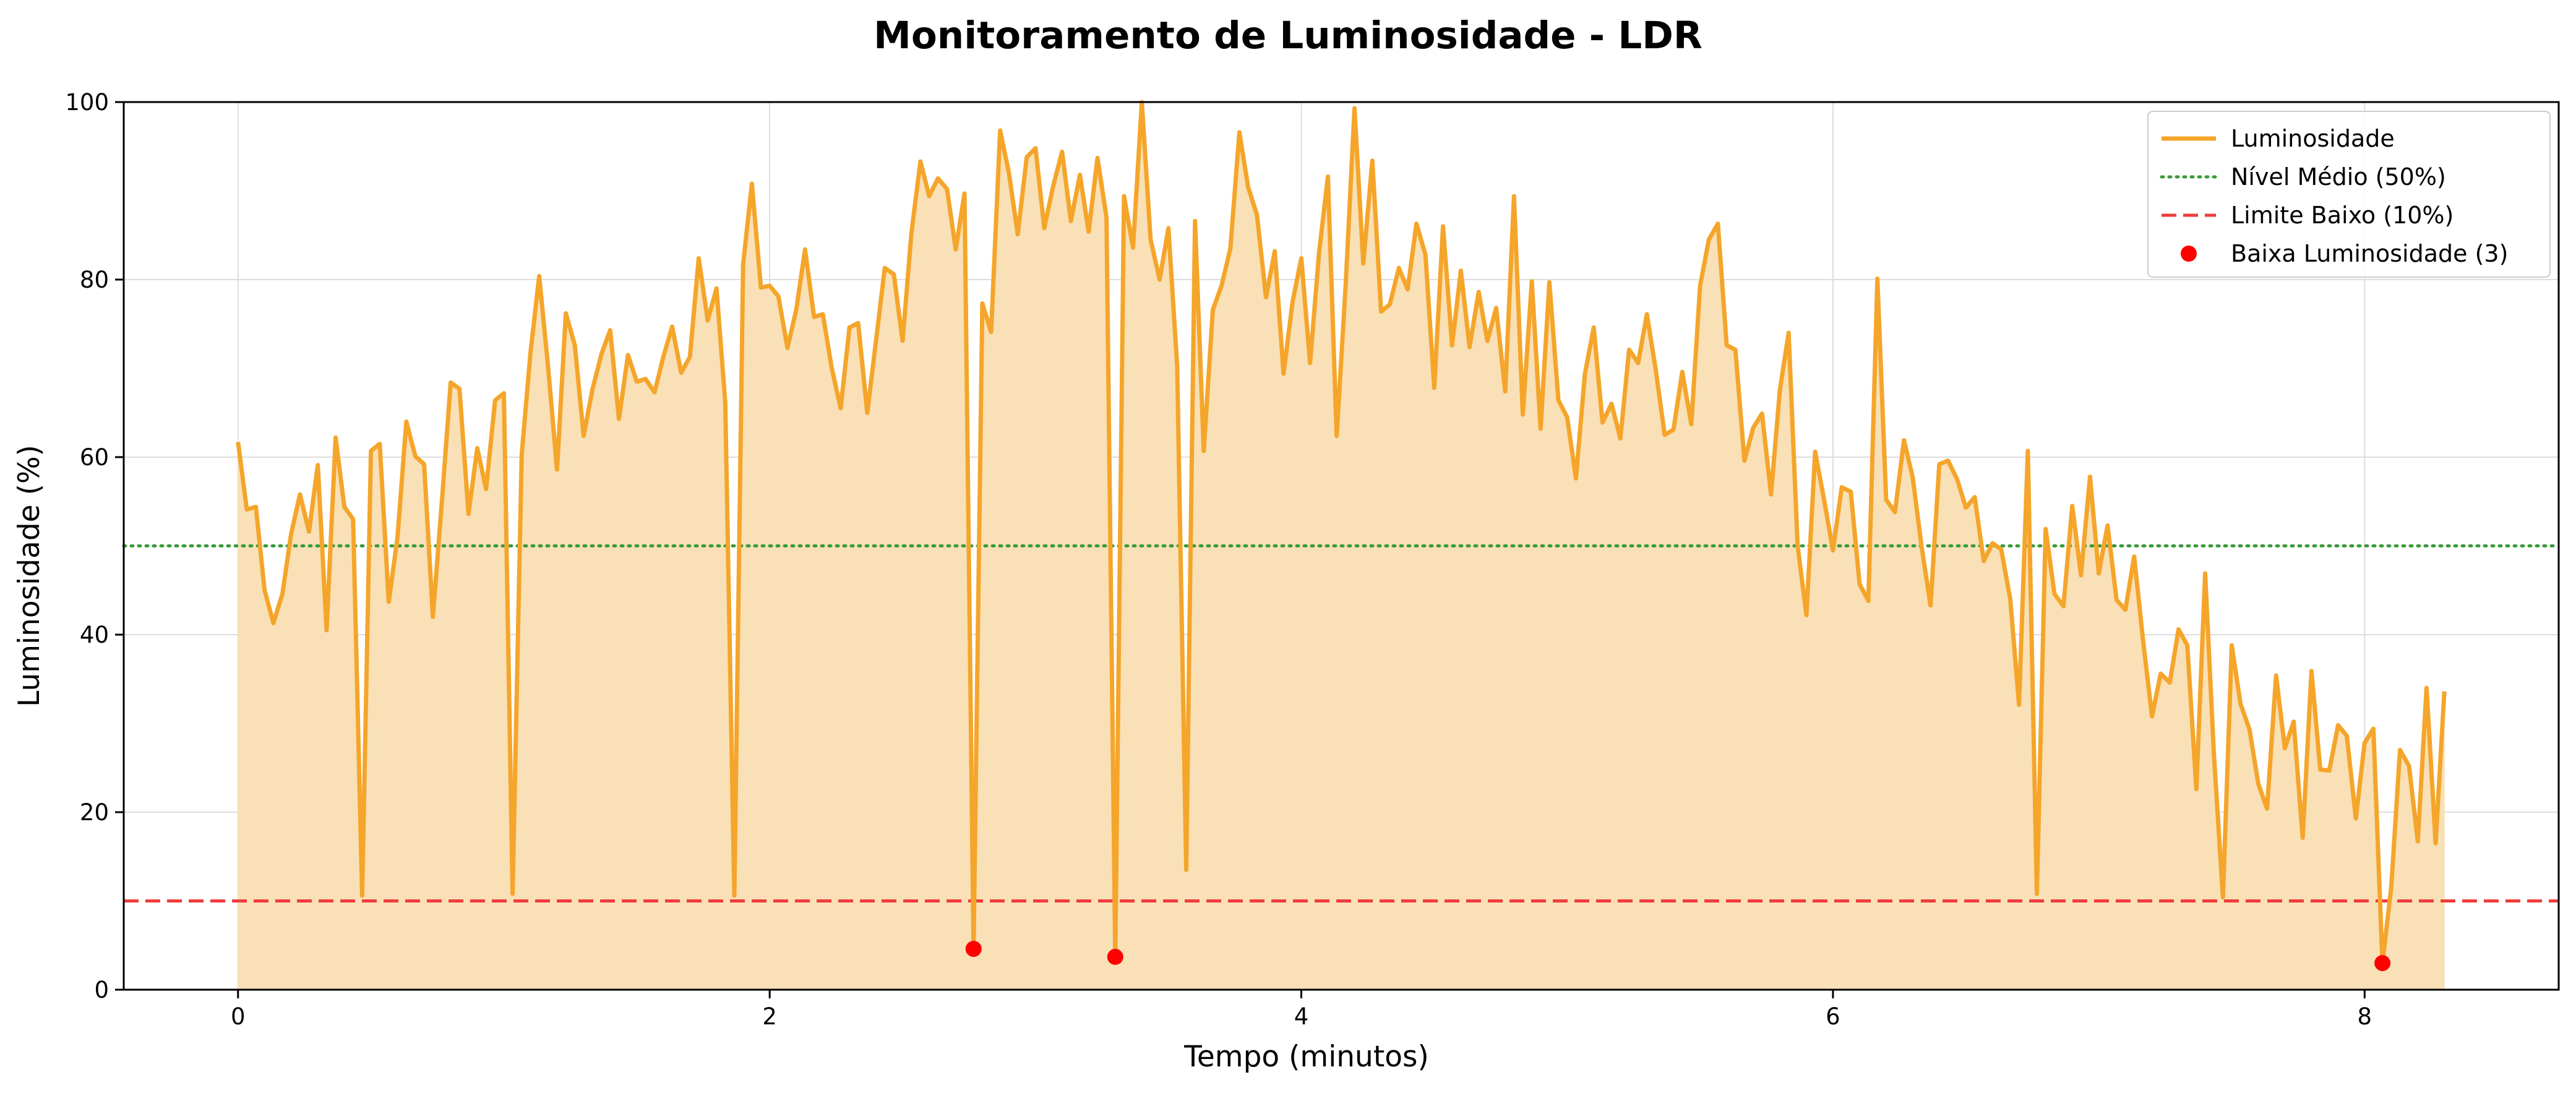 This screenshot has width=2576, height=1093. Describe the element at coordinates (1678, 955) in the screenshot. I see `low-points-layer` at that location.